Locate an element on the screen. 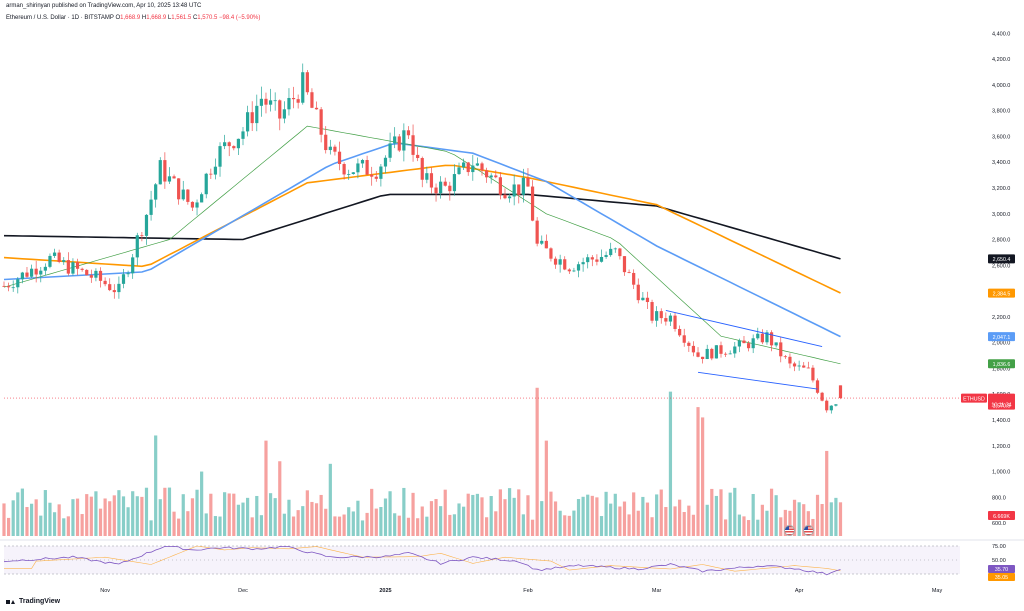  ma100-price-label: 2,384.5 is located at coordinates (1002, 294).